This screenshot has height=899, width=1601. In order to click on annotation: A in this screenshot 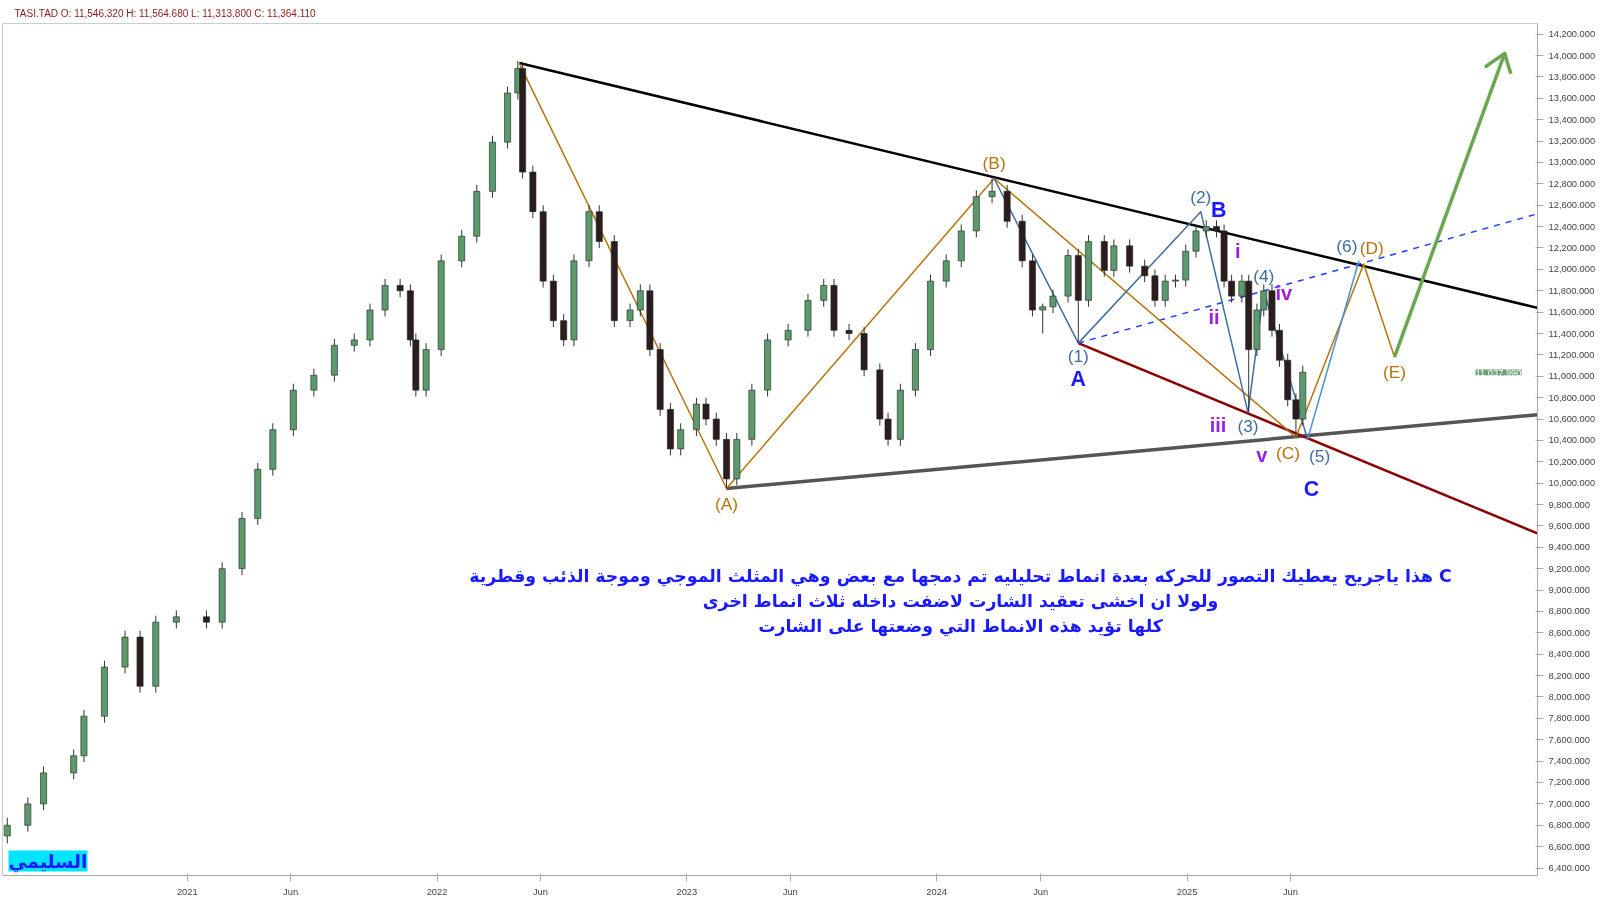, I will do `click(1078, 379)`.